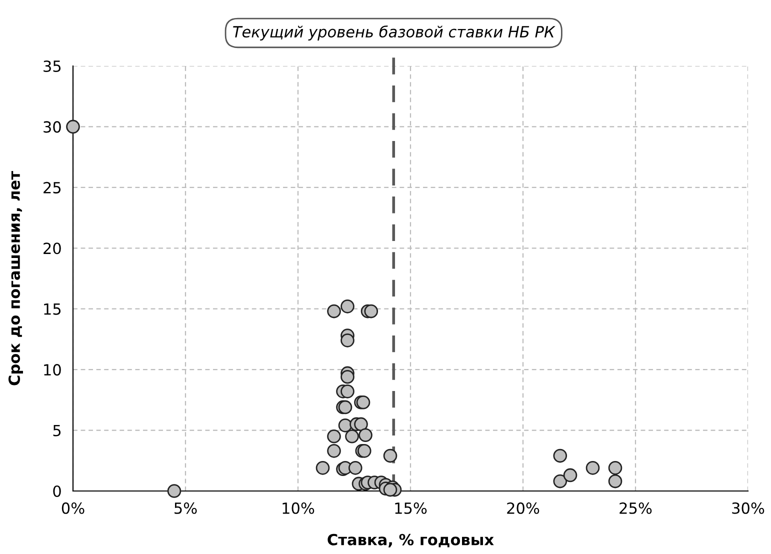  What do you see at coordinates (52, 127) in the screenshot?
I see `y-tick-label: 30` at bounding box center [52, 127].